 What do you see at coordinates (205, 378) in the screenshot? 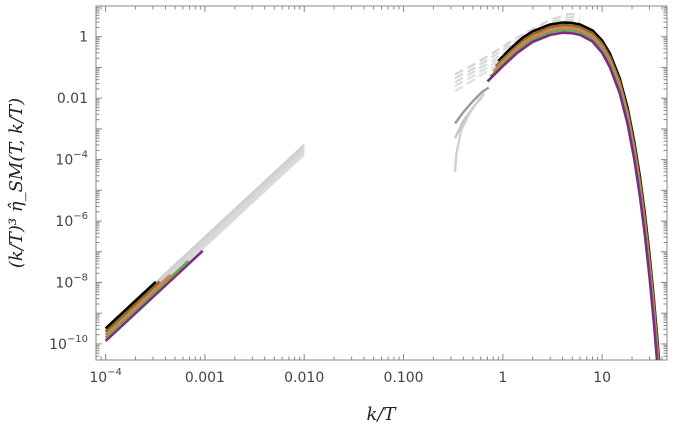
I see `x-tick-label: 0.001` at bounding box center [205, 378].